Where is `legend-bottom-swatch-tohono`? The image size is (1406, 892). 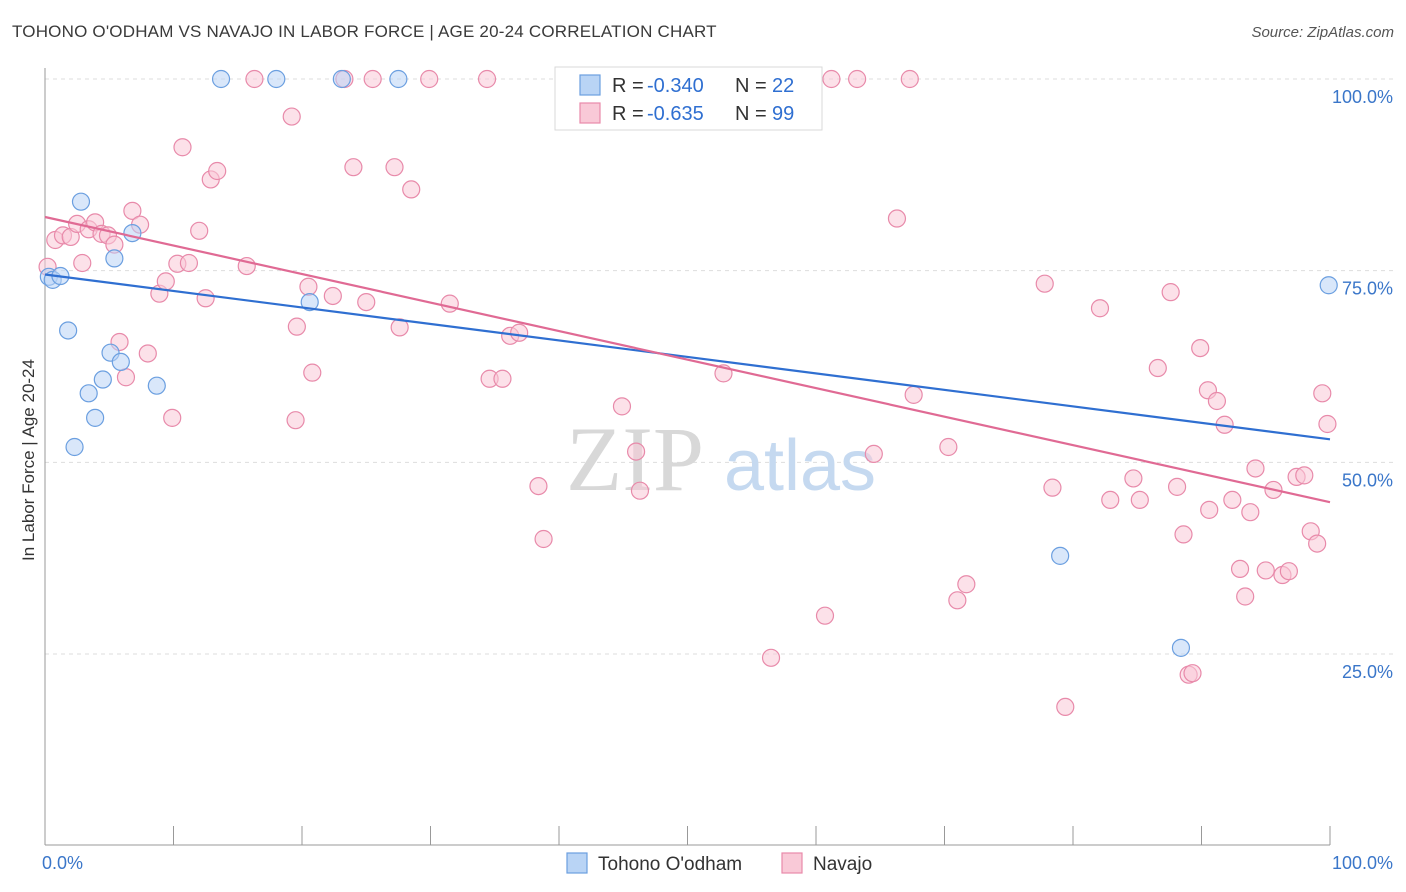
legend-bottom-swatch-tohono is located at coordinates (577, 863).